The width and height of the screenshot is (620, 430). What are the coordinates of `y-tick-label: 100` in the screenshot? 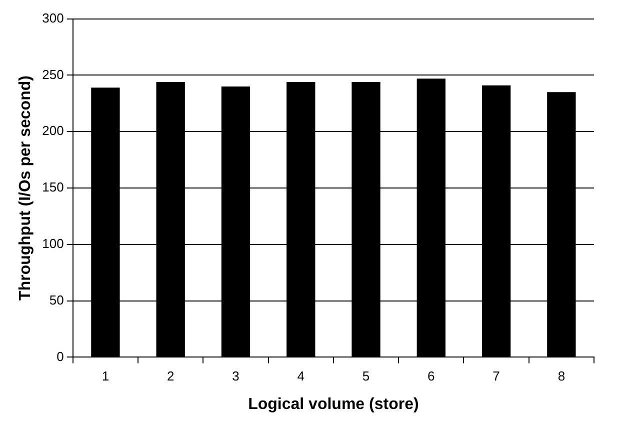 It's located at (53, 243).